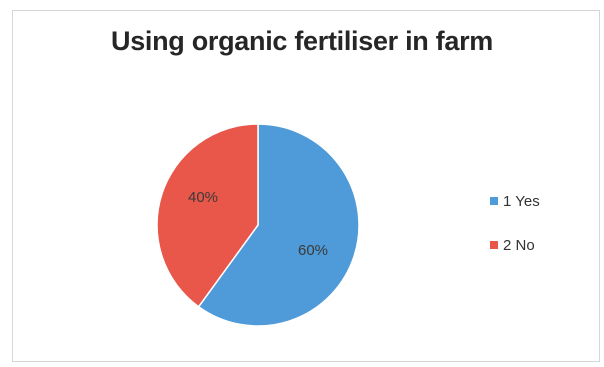  What do you see at coordinates (519, 245) in the screenshot?
I see `legend-label-no: 2 No` at bounding box center [519, 245].